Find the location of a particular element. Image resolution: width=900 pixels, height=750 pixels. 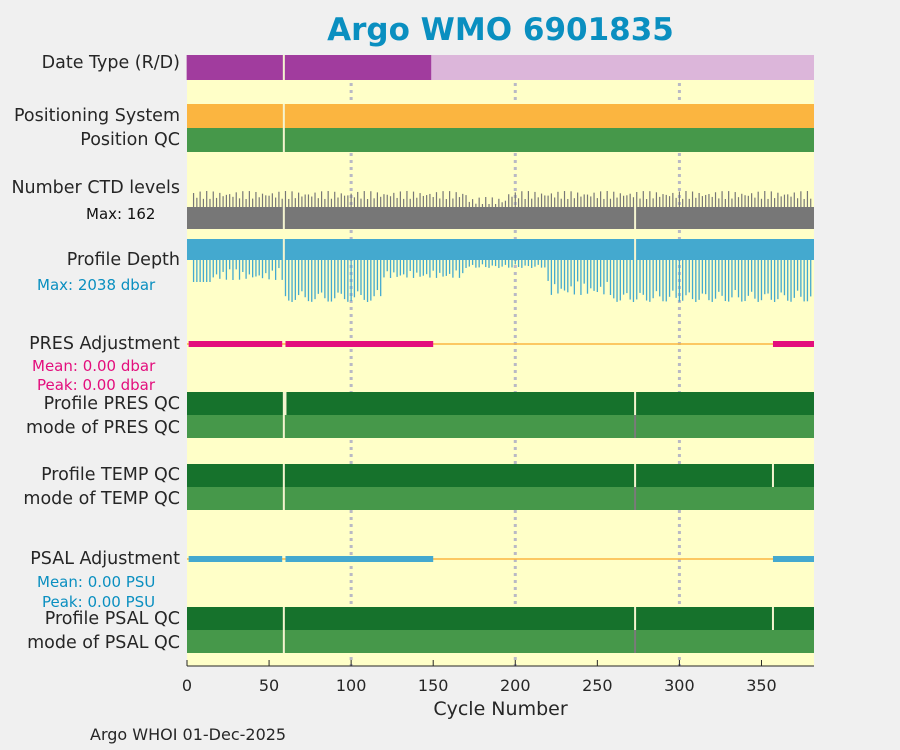

ctd-levels-label: Number CTD levels is located at coordinates (95, 188).